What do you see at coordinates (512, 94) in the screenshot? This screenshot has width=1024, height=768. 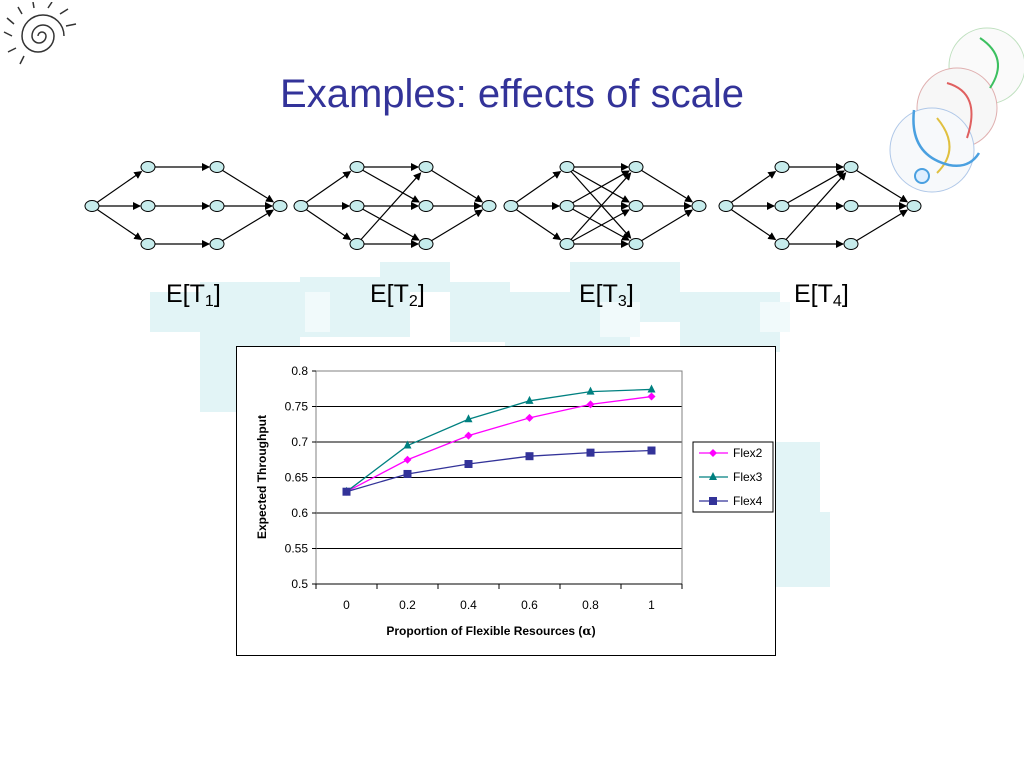 I see `slide-title: Examples: effects of scale` at bounding box center [512, 94].